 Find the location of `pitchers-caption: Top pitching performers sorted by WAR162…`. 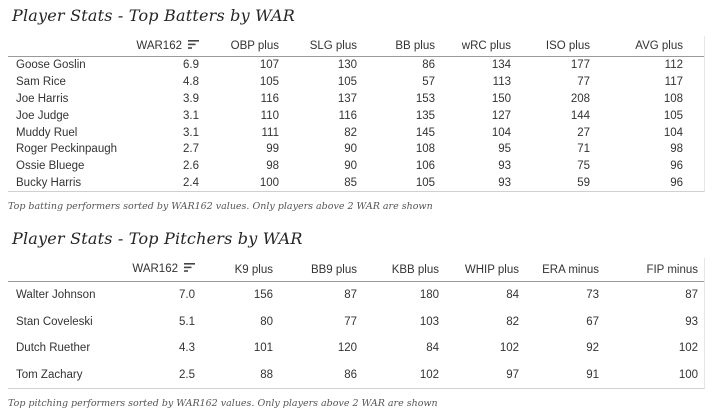

pitchers-caption: Top pitching performers sorted by WAR162… is located at coordinates (223, 403).